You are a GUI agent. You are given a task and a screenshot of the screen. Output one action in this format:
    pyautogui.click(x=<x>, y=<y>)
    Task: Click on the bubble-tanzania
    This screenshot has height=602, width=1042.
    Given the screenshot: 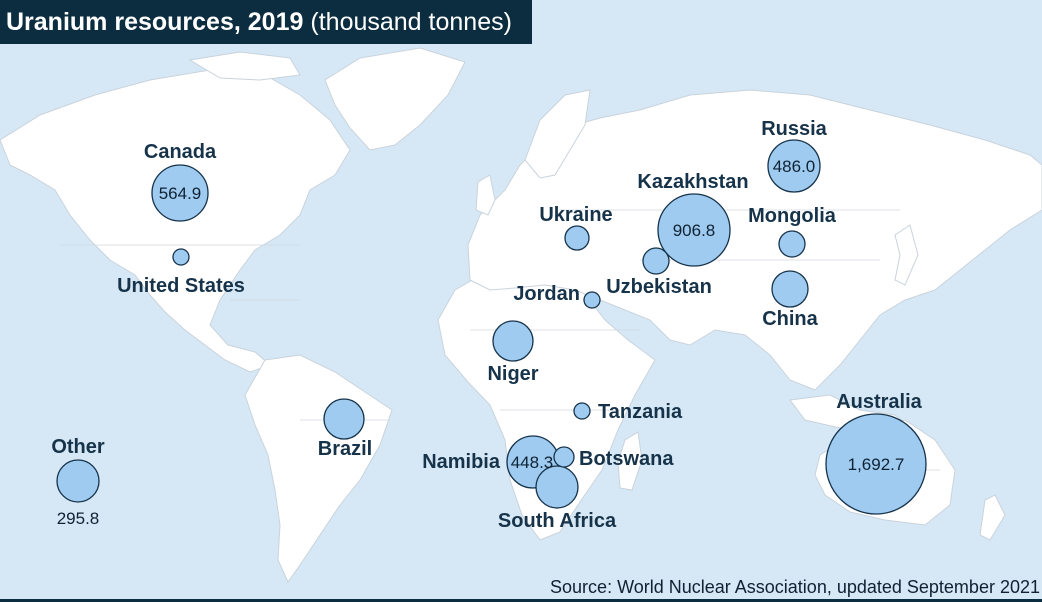 What is the action you would take?
    pyautogui.click(x=582, y=411)
    